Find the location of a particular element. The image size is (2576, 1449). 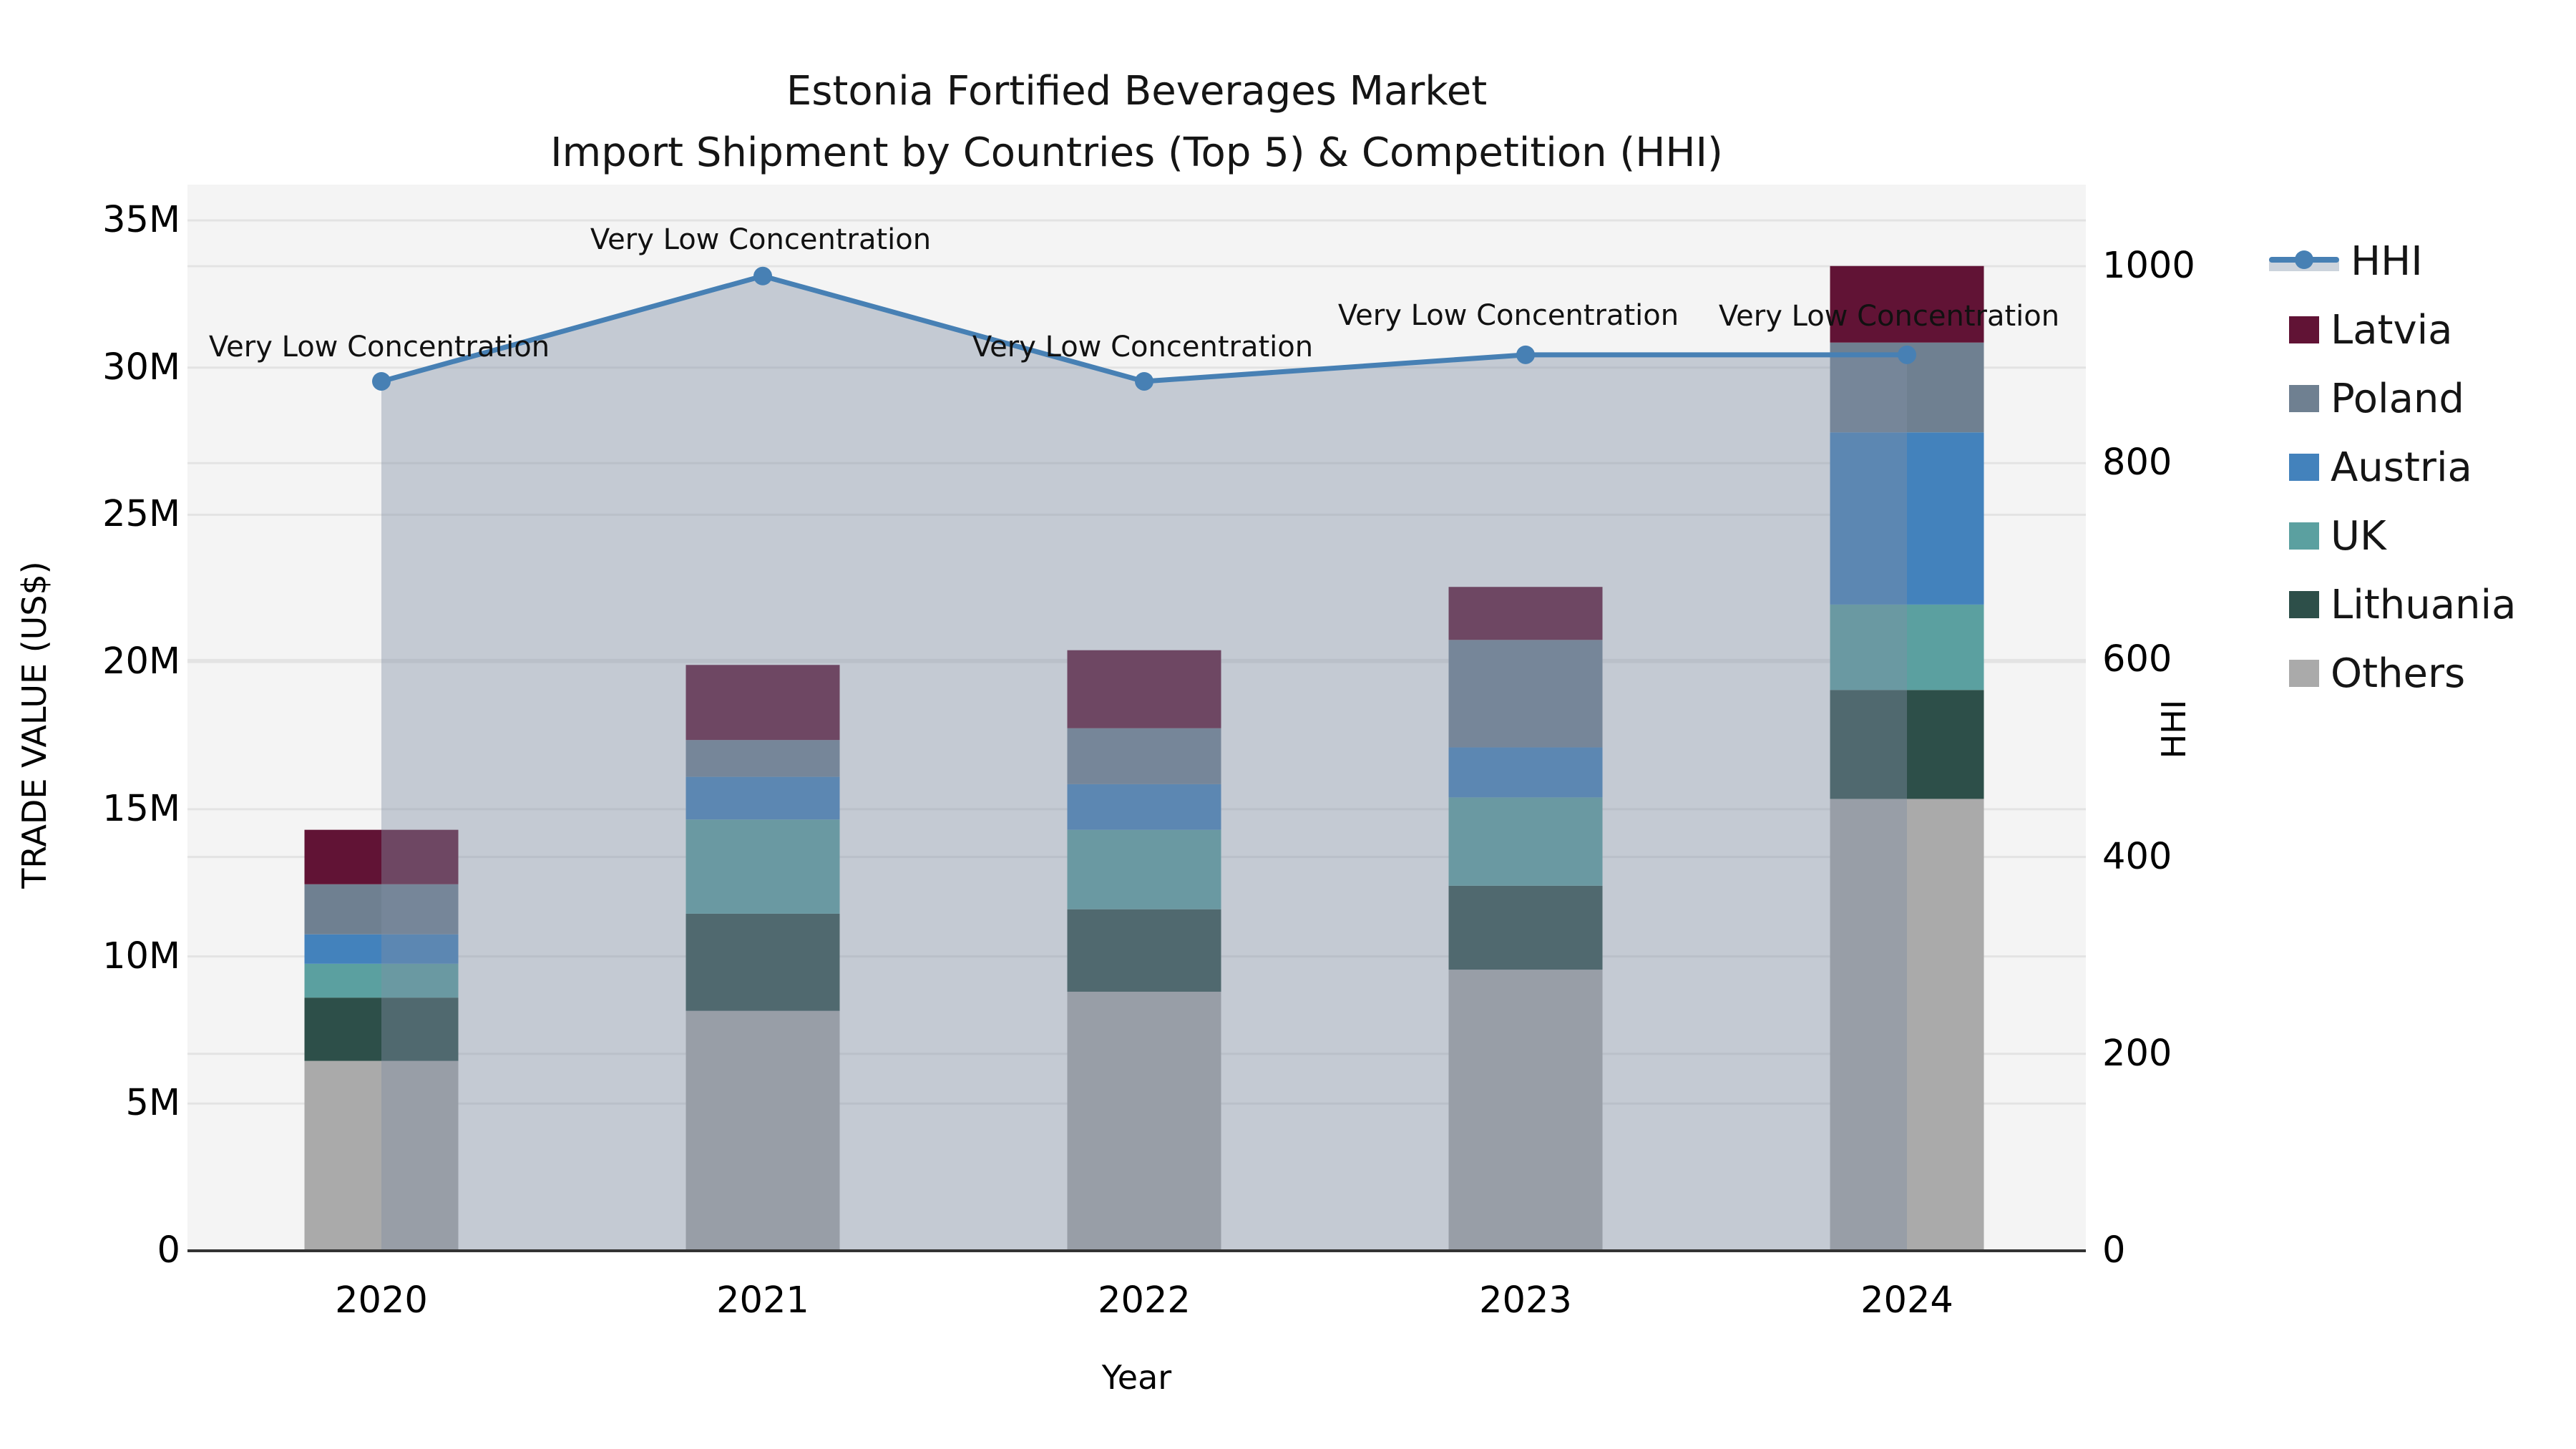

legend-item-others: Others is located at coordinates (2367, 673).